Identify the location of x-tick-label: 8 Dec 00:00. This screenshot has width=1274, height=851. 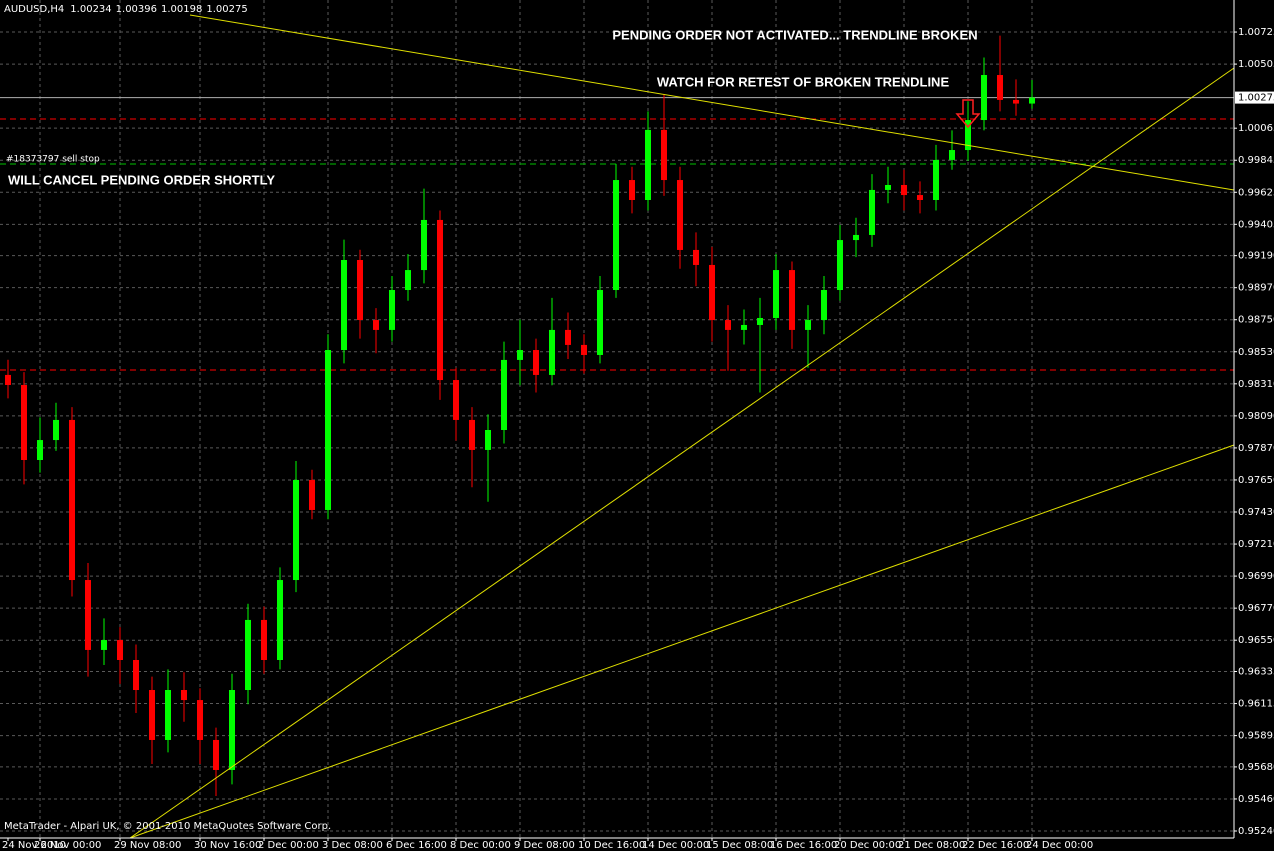
(480, 845).